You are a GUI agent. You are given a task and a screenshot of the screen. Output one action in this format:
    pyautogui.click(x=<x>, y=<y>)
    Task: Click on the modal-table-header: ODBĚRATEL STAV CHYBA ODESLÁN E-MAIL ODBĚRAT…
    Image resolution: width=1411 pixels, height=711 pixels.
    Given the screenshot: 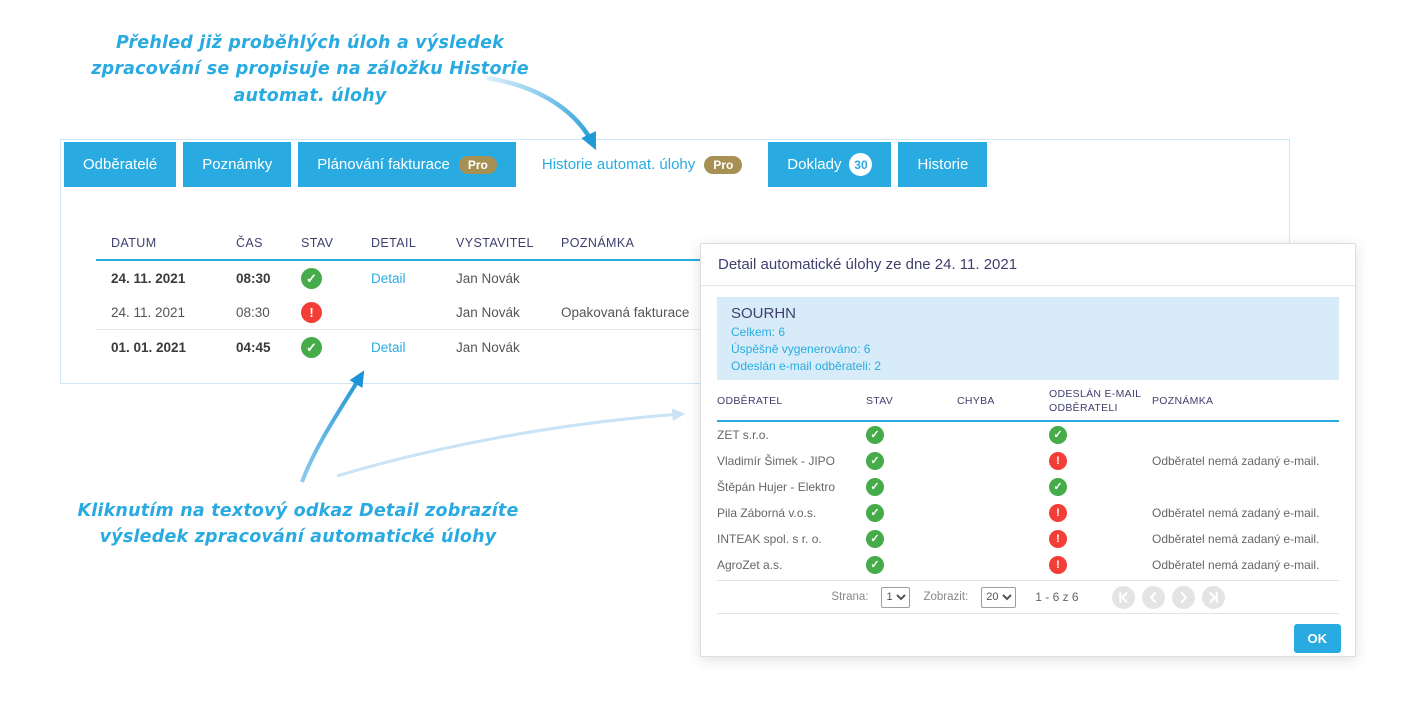 What is the action you would take?
    pyautogui.click(x=1028, y=402)
    